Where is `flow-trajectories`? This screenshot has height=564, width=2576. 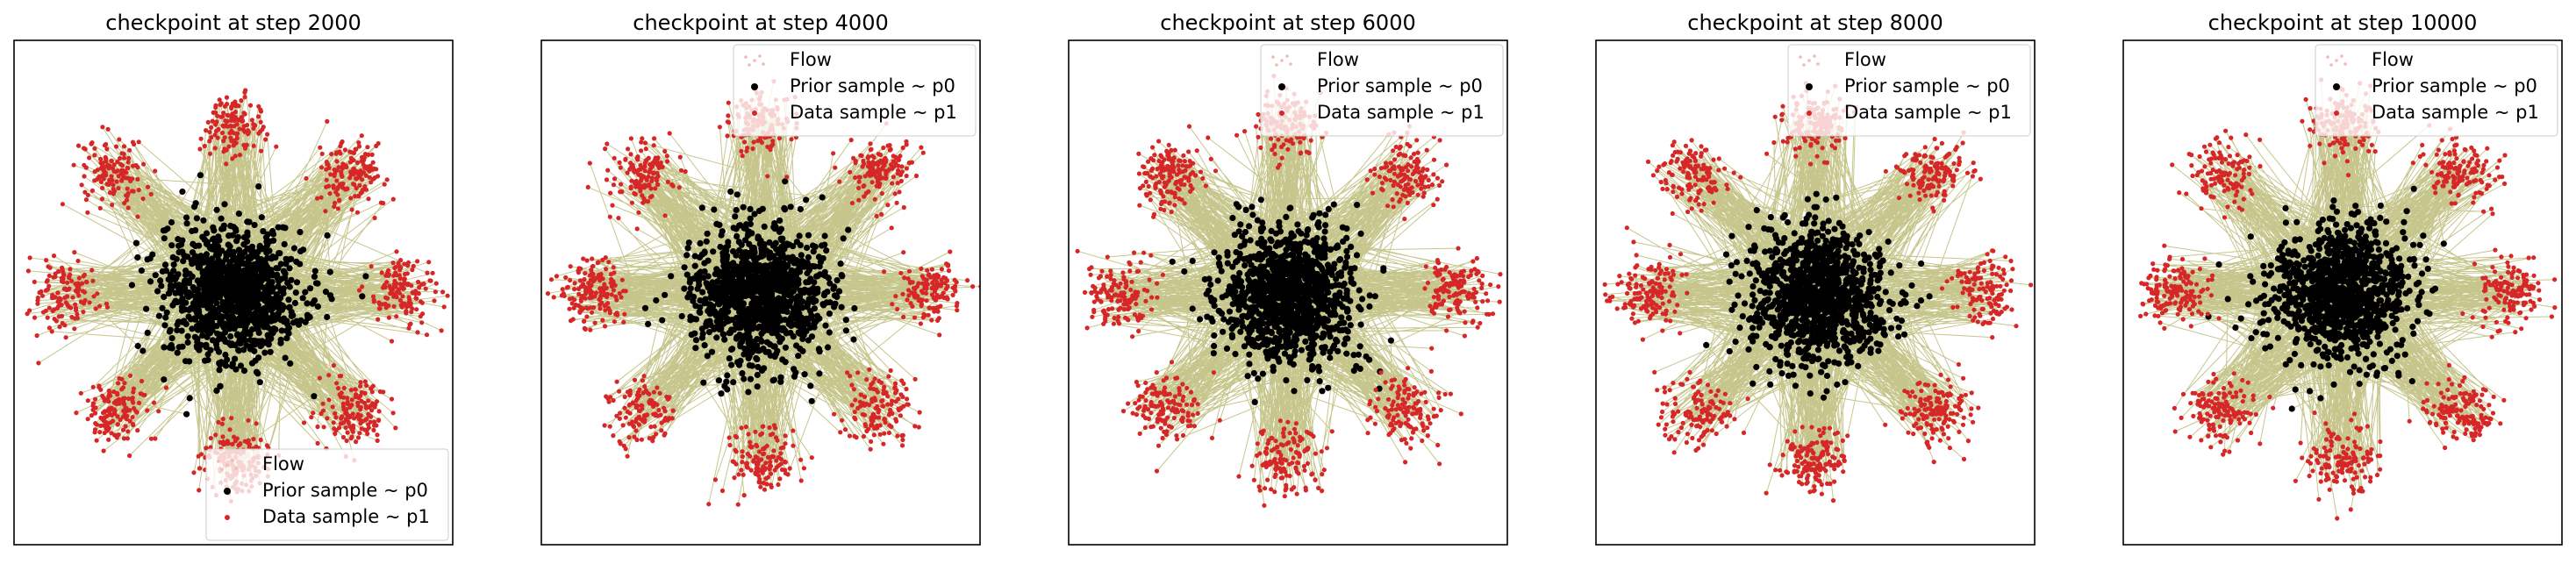
flow-trajectories is located at coordinates (1289, 290).